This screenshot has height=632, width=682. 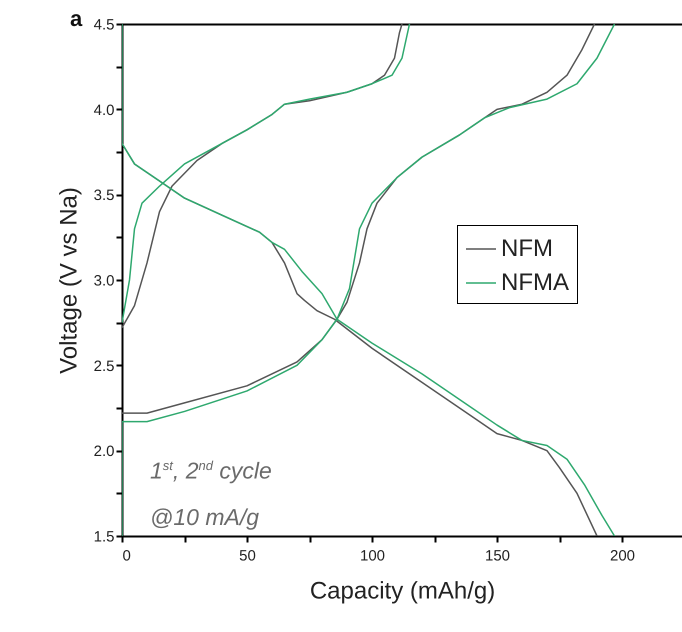 I want to click on x-axis-title: Capacity (mAh/g), so click(x=403, y=591).